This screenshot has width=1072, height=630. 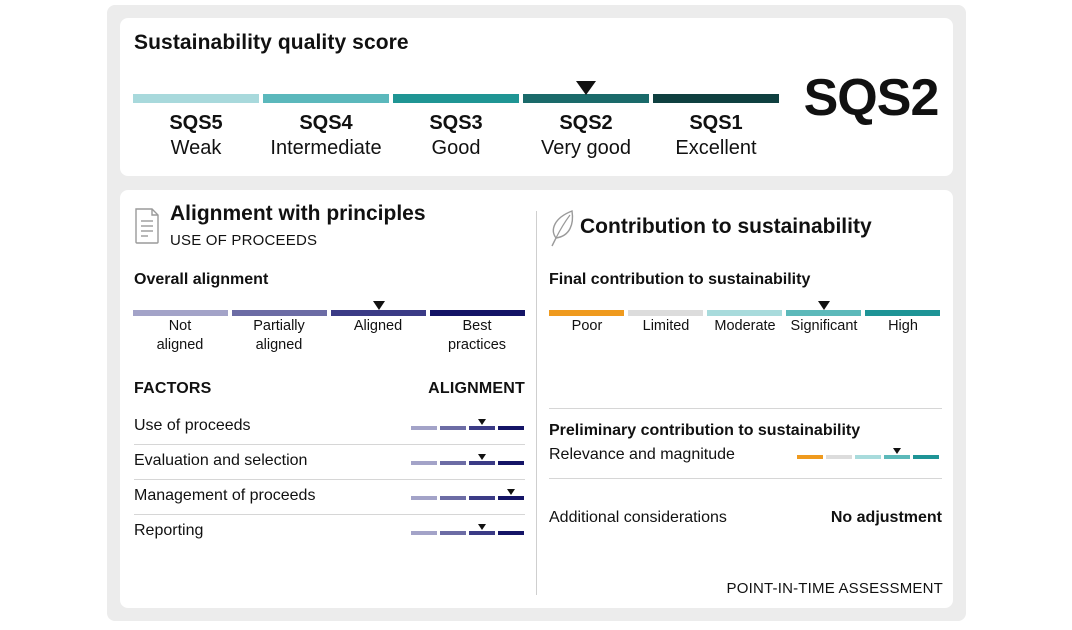 What do you see at coordinates (225, 495) in the screenshot?
I see `factor-label: Management of proceeds` at bounding box center [225, 495].